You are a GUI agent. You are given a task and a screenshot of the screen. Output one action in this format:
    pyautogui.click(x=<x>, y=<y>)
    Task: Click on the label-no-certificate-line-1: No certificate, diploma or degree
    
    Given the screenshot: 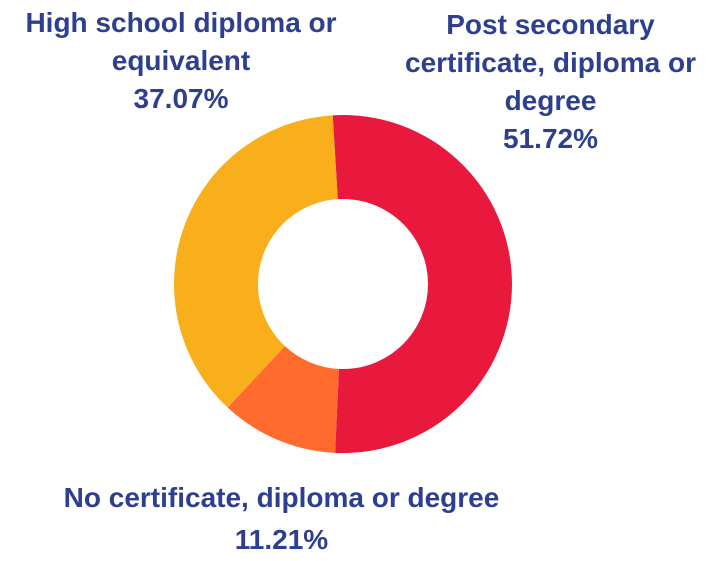 What is the action you would take?
    pyautogui.click(x=281, y=497)
    